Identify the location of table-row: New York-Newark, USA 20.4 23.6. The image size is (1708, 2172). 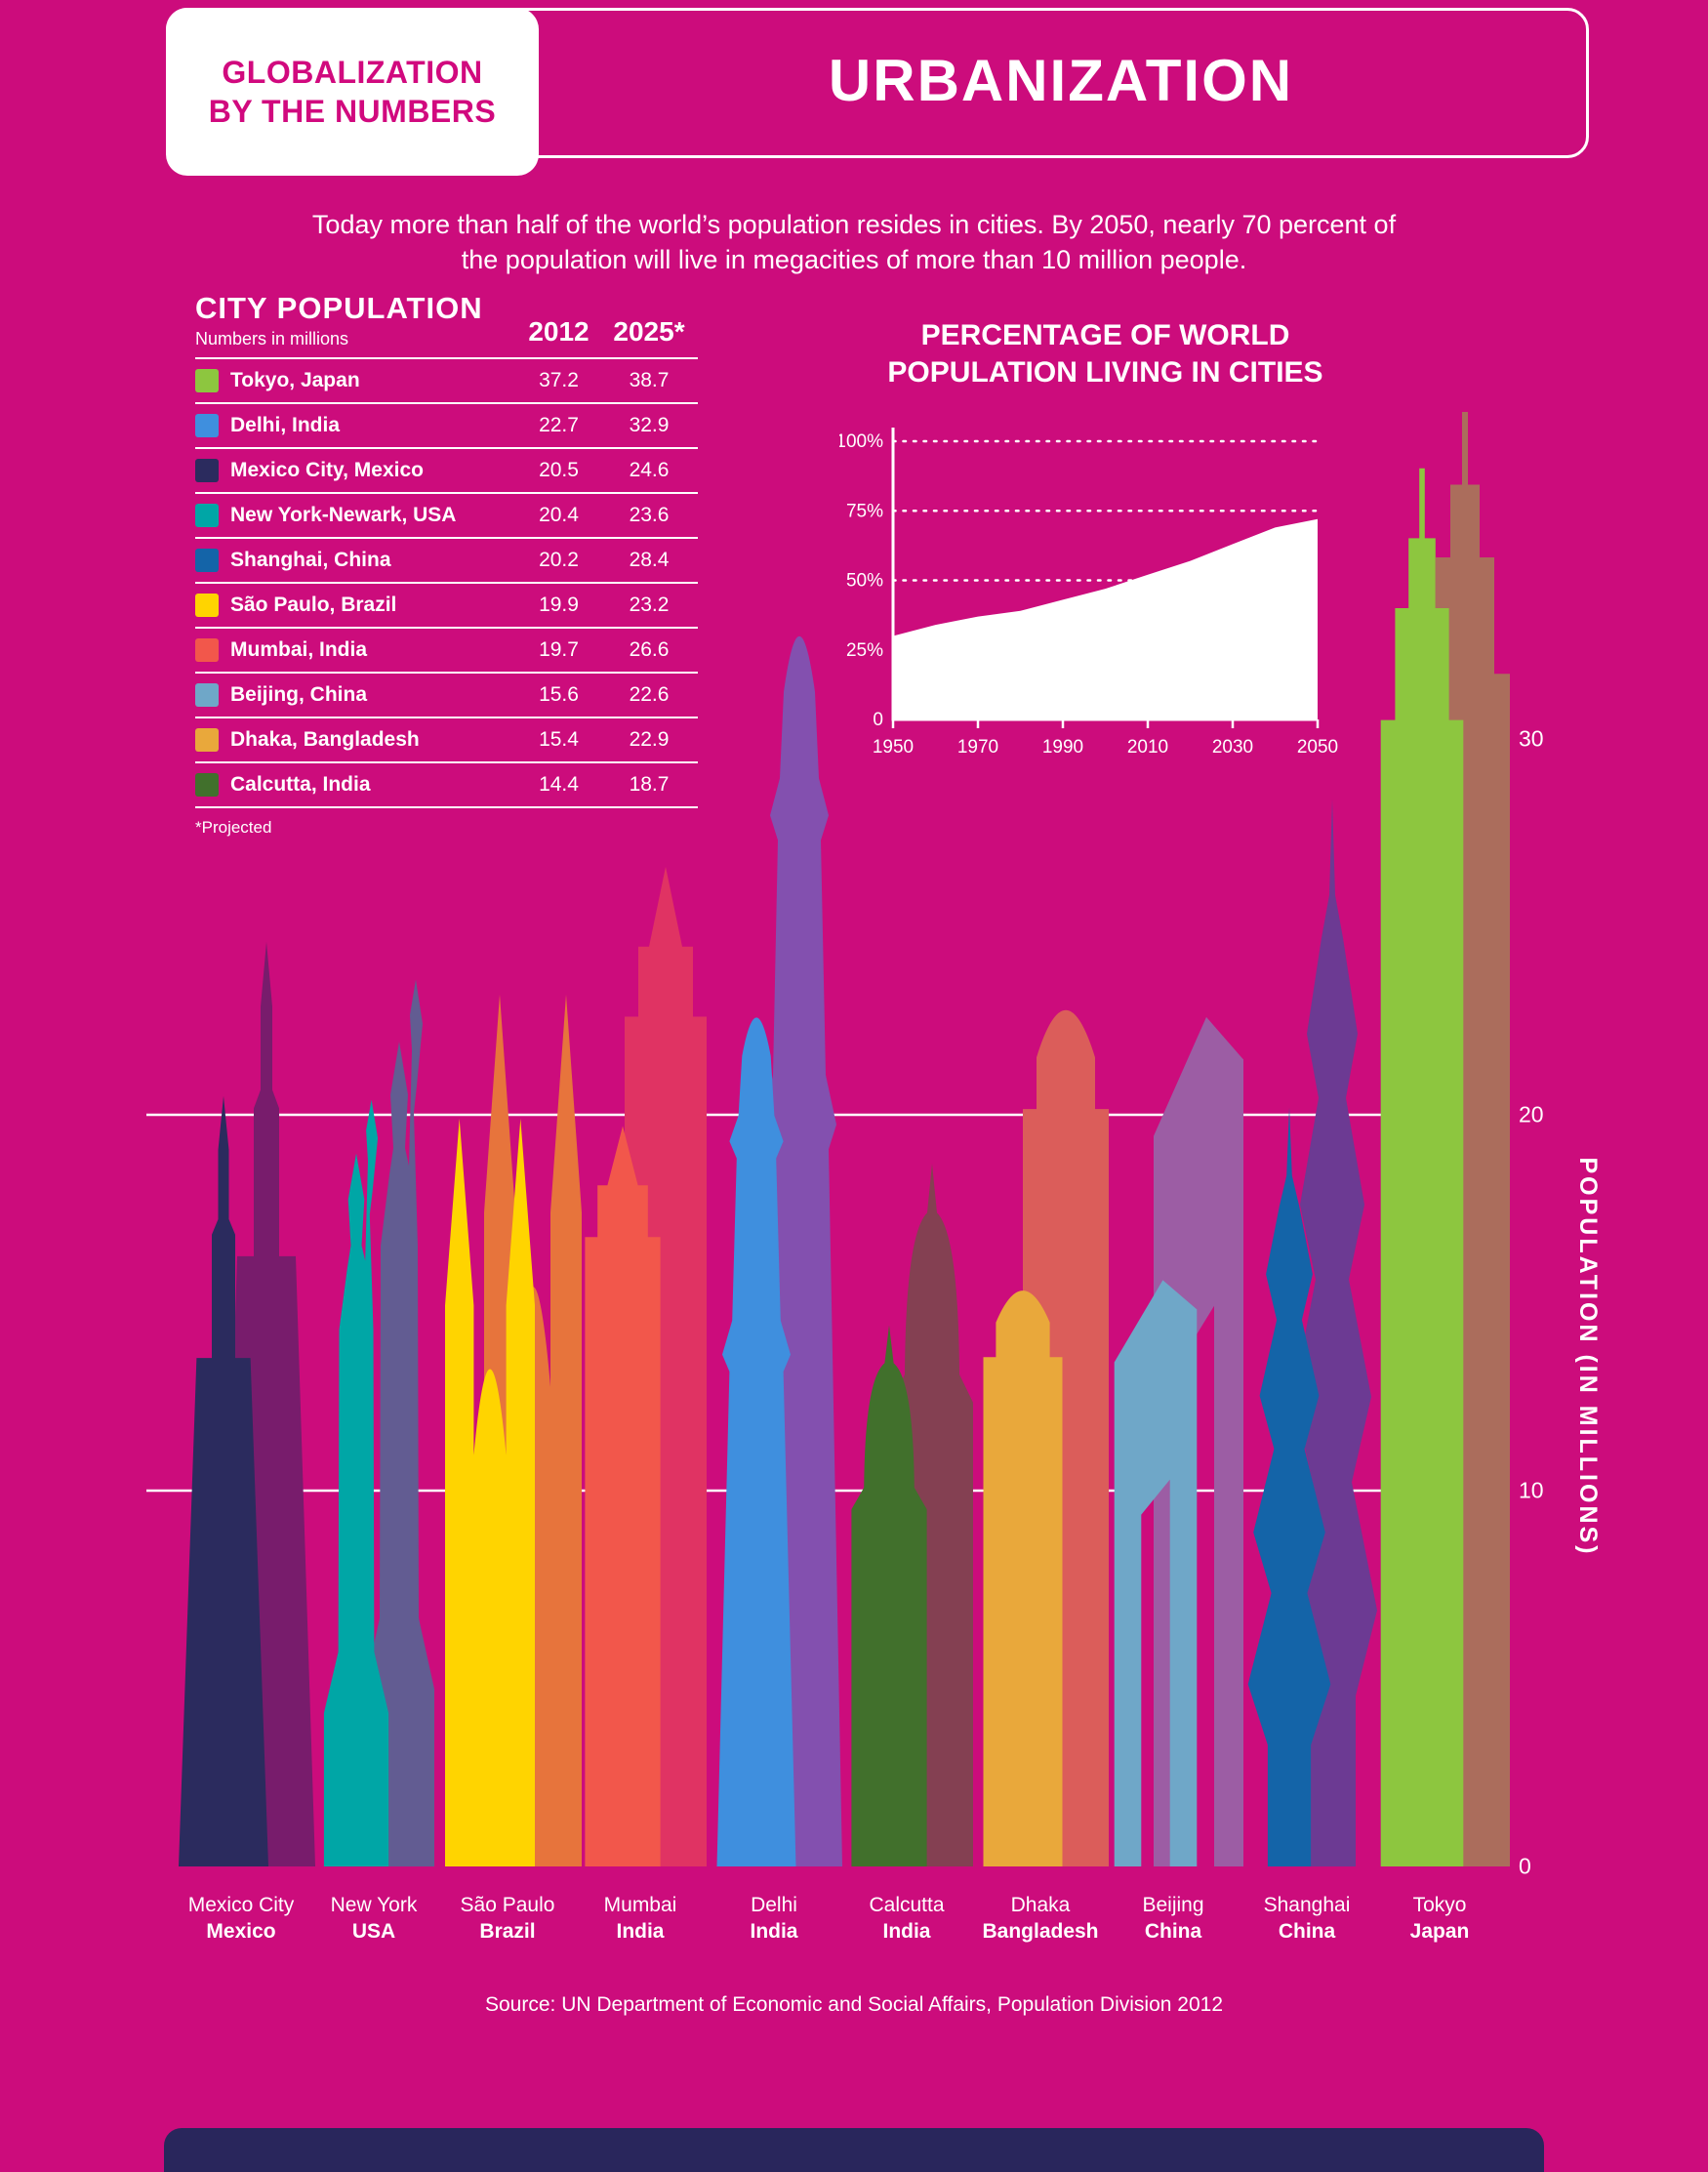
(446, 516).